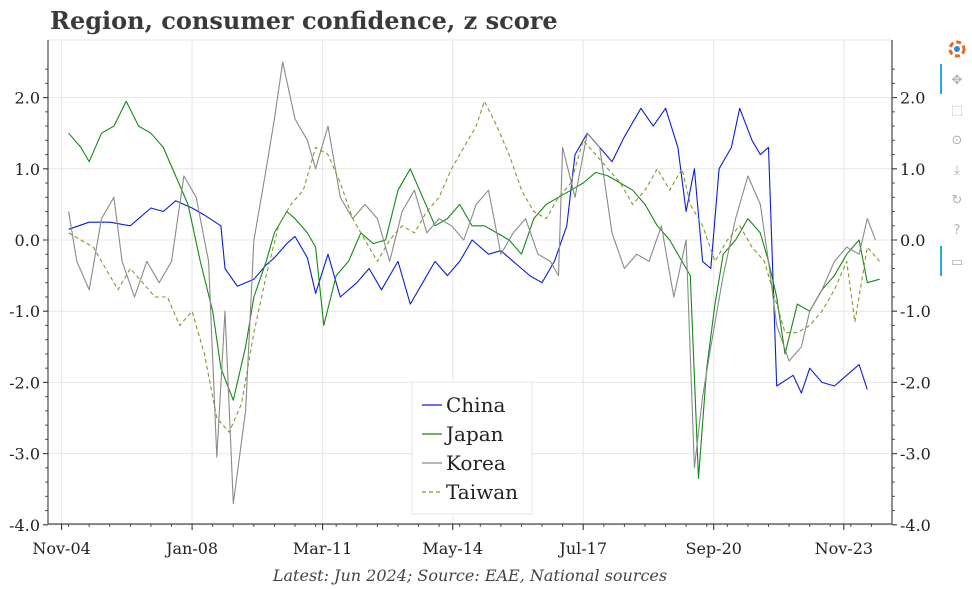 The image size is (972, 589). I want to click on y-tick-label-left: -3.0, so click(24, 454).